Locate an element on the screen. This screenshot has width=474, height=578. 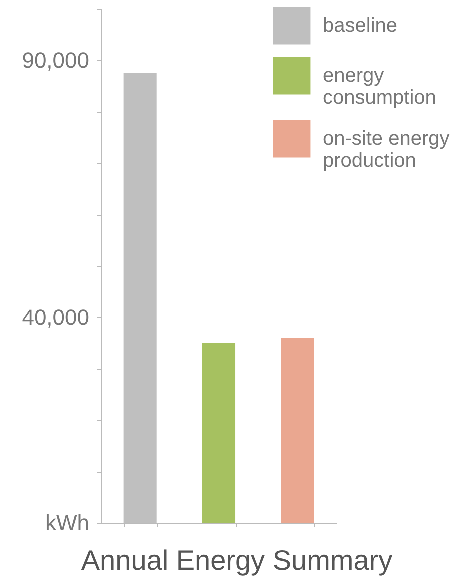
text: Annual Energy Summary is located at coordinates (237, 560).